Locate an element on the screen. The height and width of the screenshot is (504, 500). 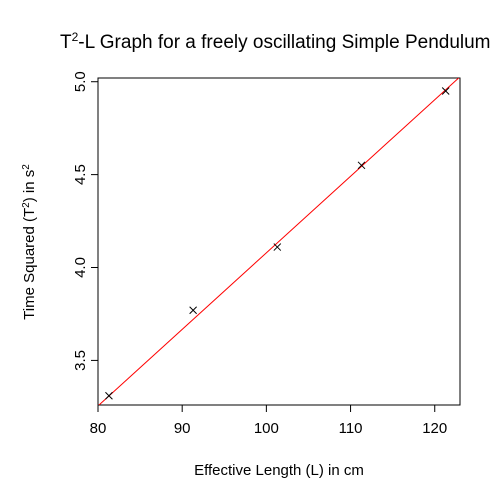
x-axis-ticks: 80 90 100 110 120 is located at coordinates (268, 421).